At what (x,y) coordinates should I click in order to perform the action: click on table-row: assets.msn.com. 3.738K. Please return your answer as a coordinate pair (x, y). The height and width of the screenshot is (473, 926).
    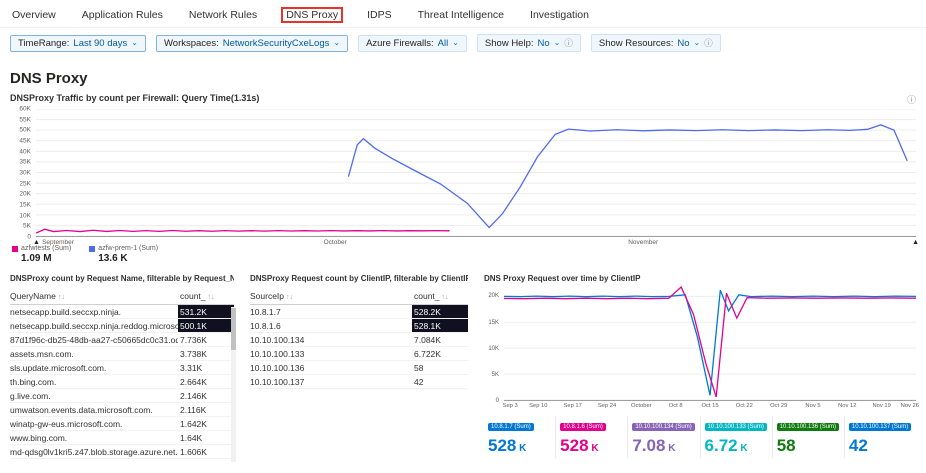
    Looking at the image, I should click on (122, 354).